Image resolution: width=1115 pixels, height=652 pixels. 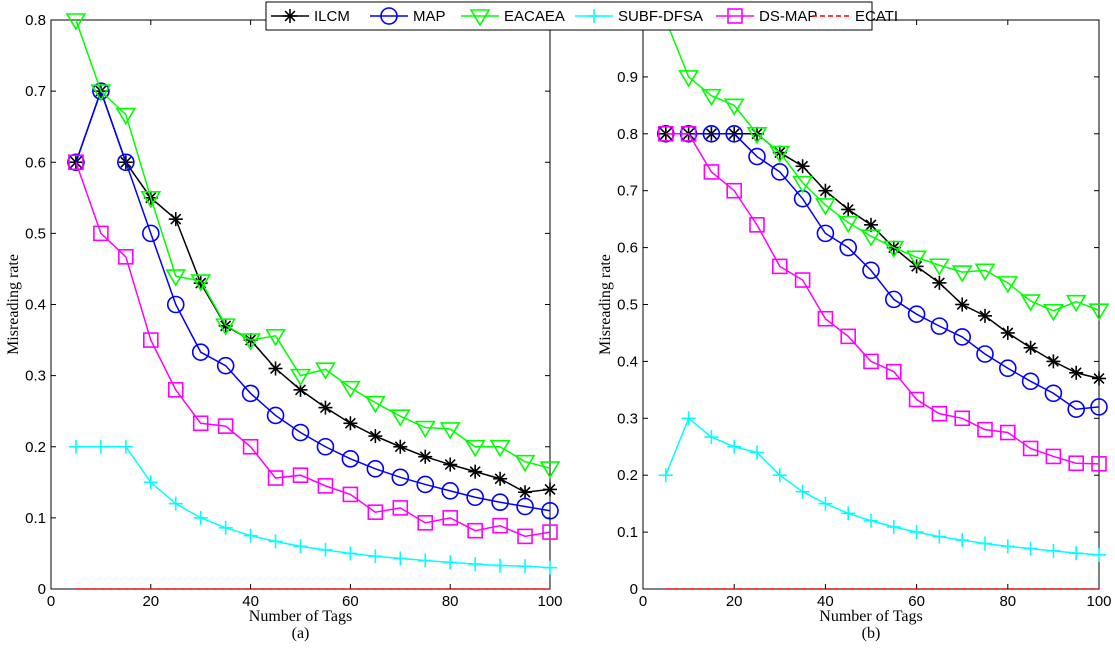 I want to click on y-tick-label: 0.9, so click(x=627, y=77).